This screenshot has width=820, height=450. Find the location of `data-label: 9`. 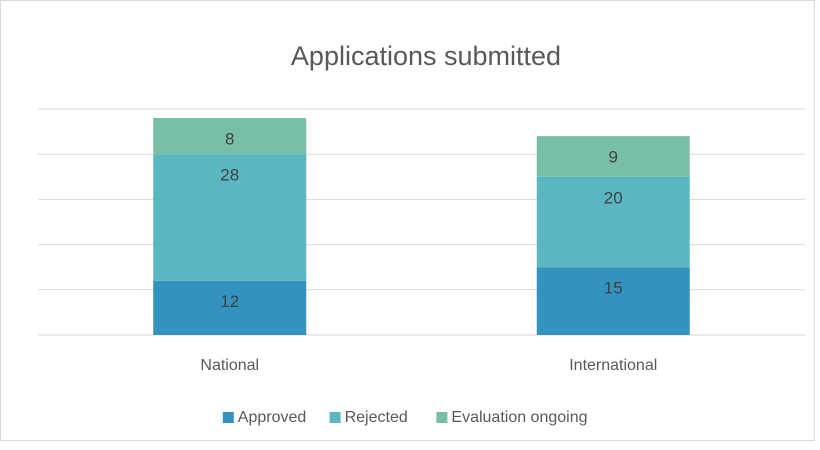

data-label: 9 is located at coordinates (613, 157).